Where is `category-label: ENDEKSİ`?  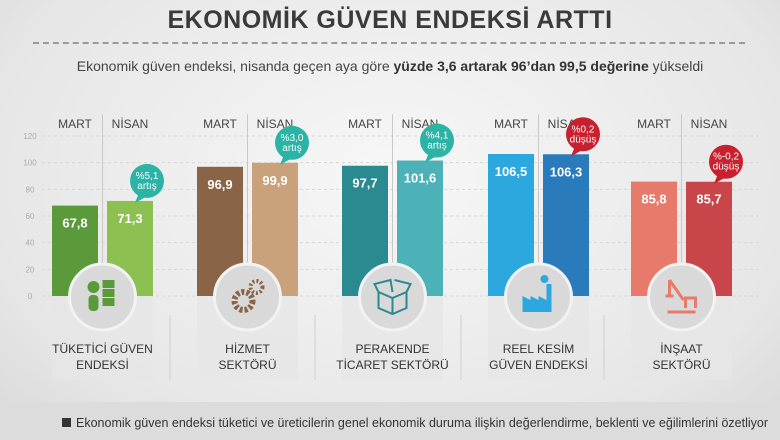 category-label: ENDEKSİ is located at coordinates (102, 365).